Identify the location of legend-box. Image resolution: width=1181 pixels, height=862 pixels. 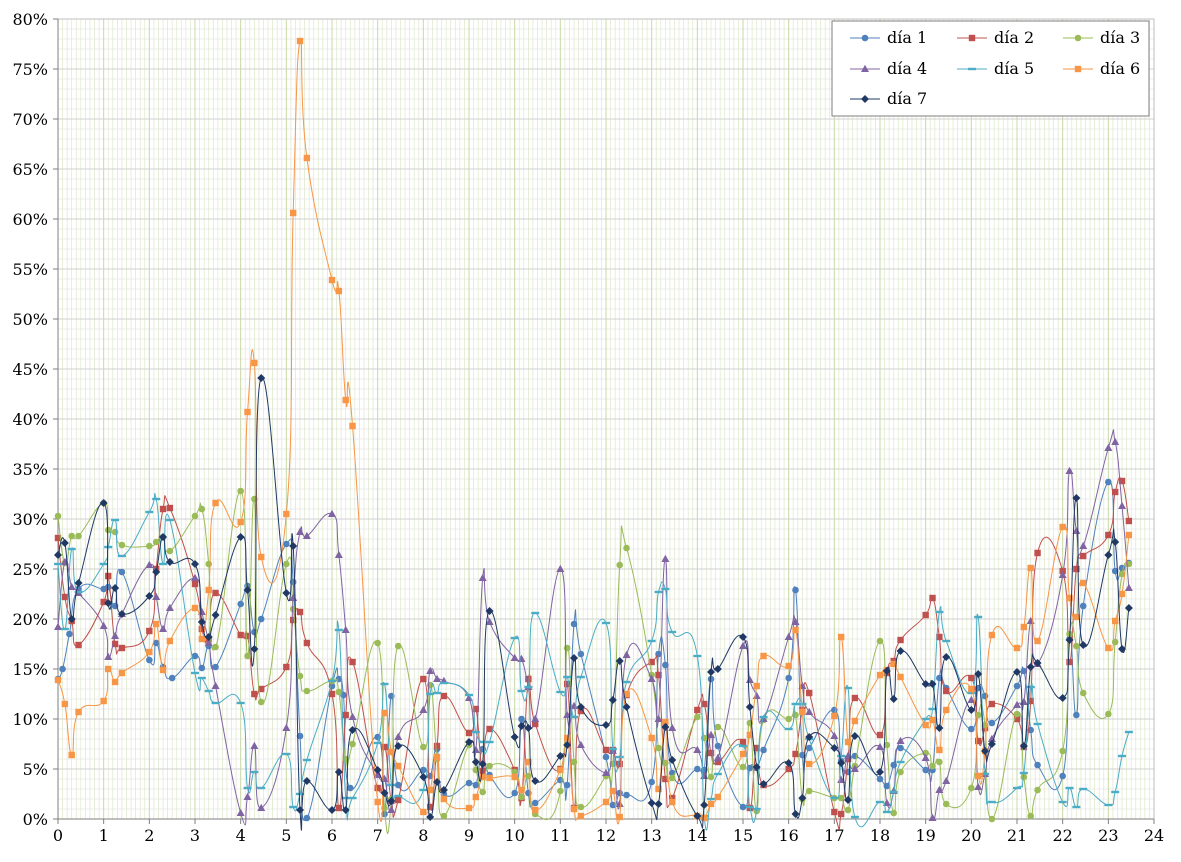
(990, 68).